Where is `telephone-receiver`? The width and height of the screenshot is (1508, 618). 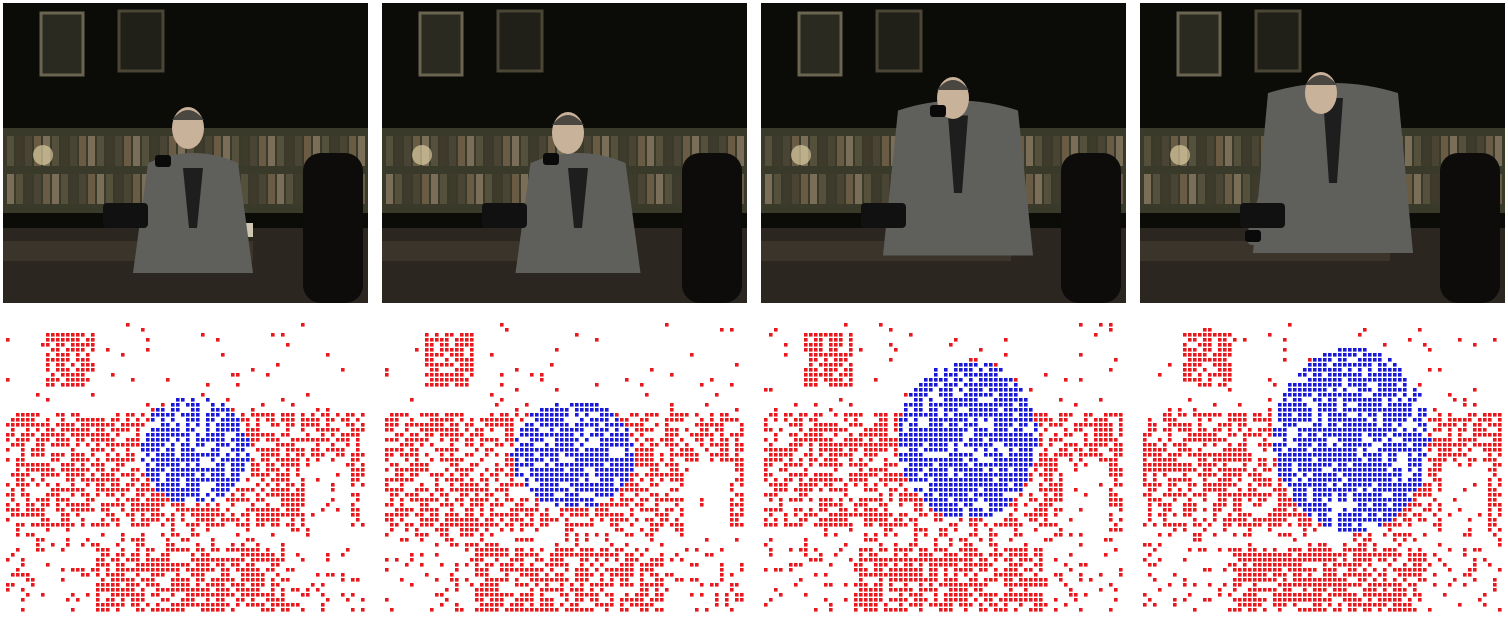
telephone-receiver is located at coordinates (551, 159).